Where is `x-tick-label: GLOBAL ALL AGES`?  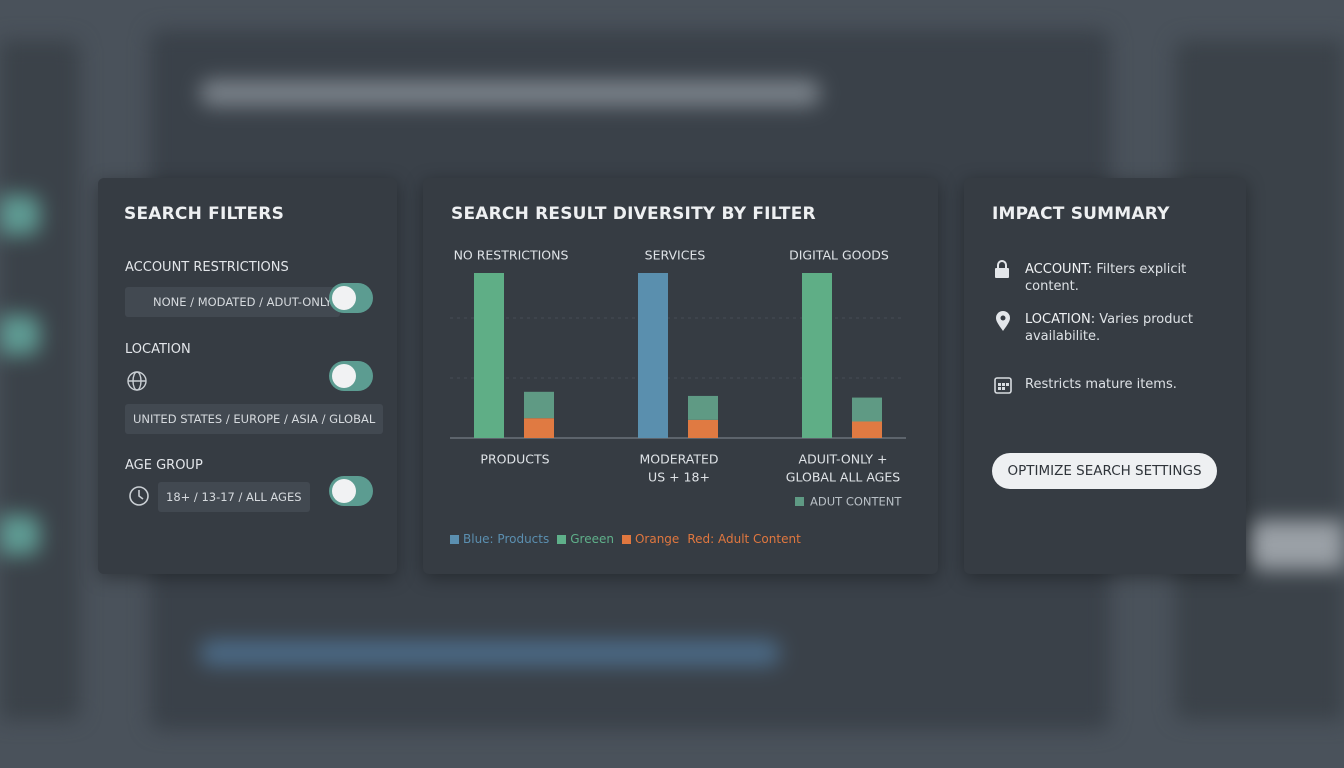
x-tick-label: GLOBAL ALL AGES is located at coordinates (843, 477).